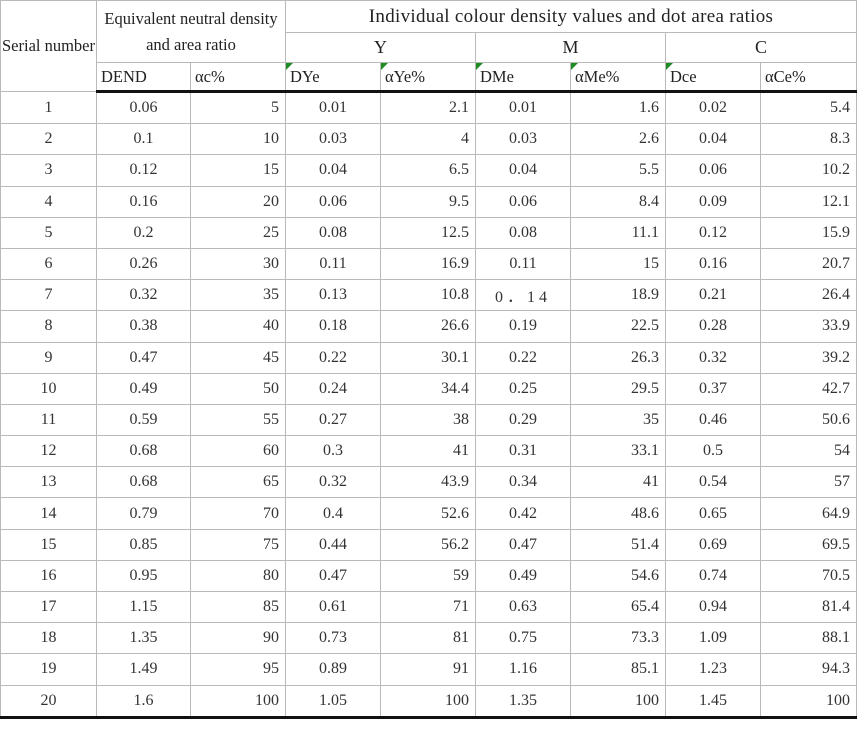  Describe the element at coordinates (429, 326) in the screenshot. I see `table-row: 8 0.38 40 0.18 26.6 0.19 22.5 0.28 33.9` at that location.